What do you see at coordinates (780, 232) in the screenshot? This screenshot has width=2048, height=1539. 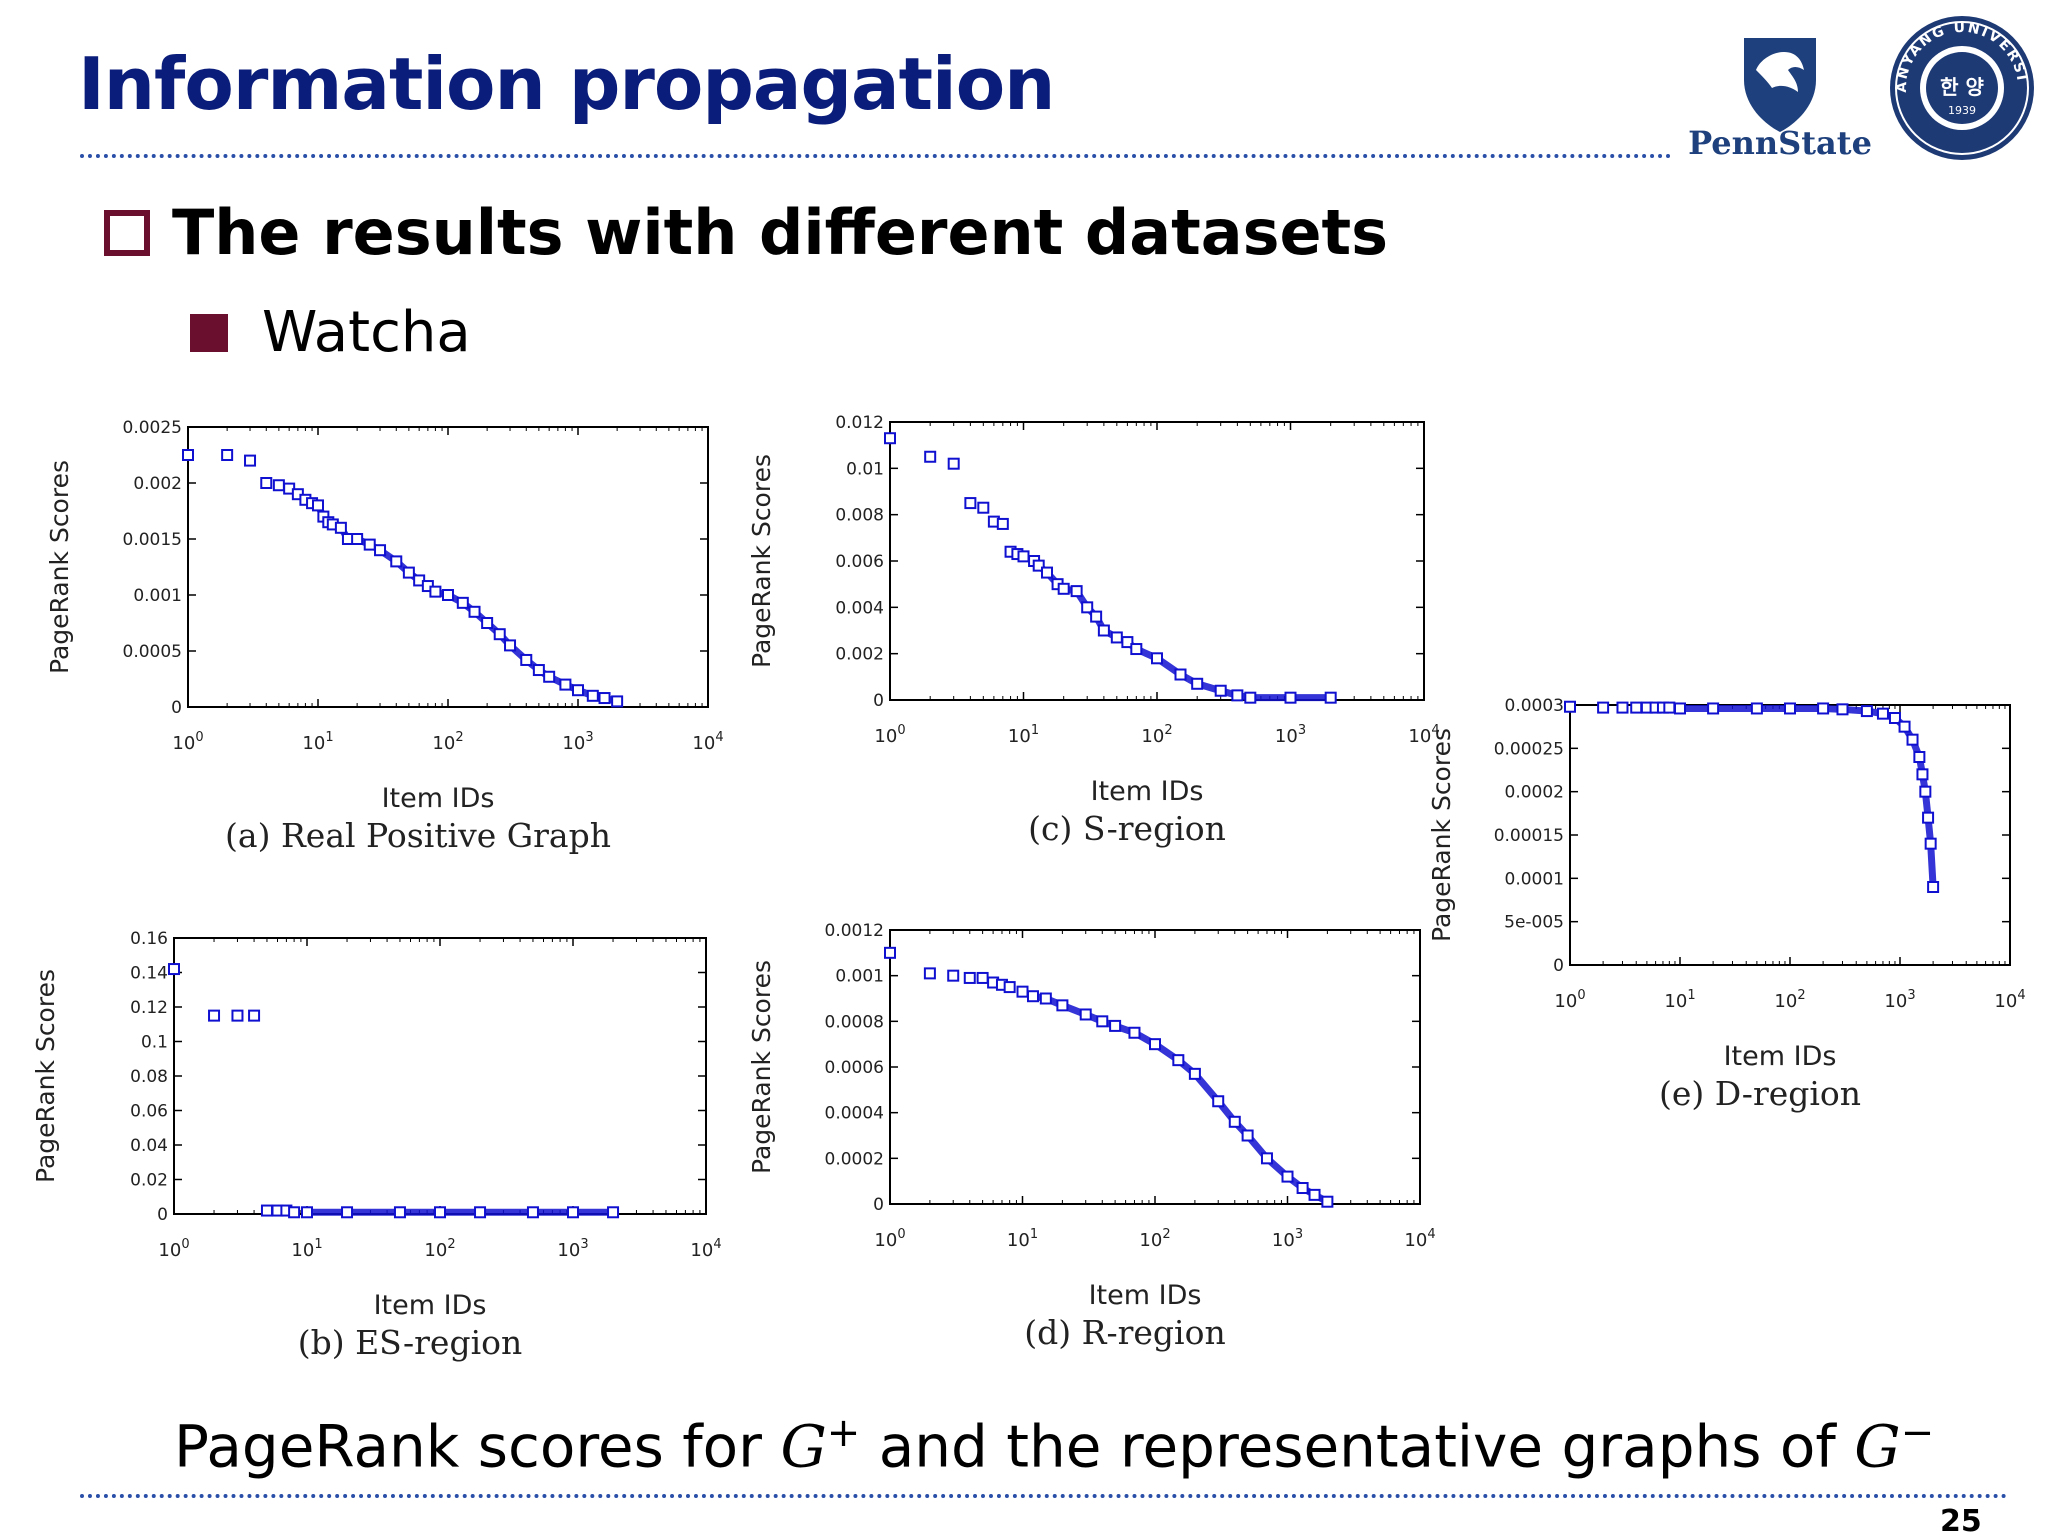 I see `section-heading-text: The results with different datasets` at bounding box center [780, 232].